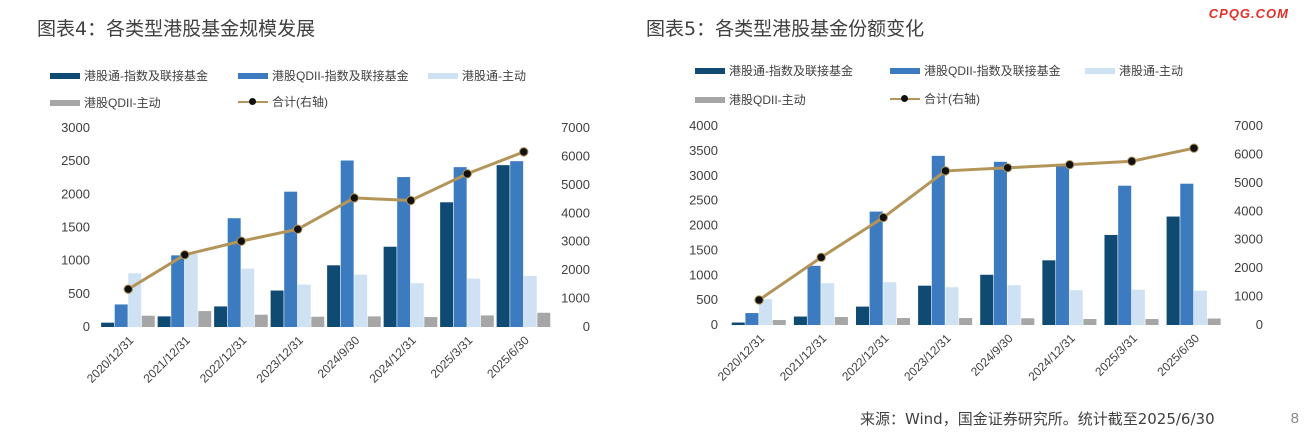  What do you see at coordinates (223, 359) in the screenshot?
I see `x-tick-label: 2022/12/31` at bounding box center [223, 359].